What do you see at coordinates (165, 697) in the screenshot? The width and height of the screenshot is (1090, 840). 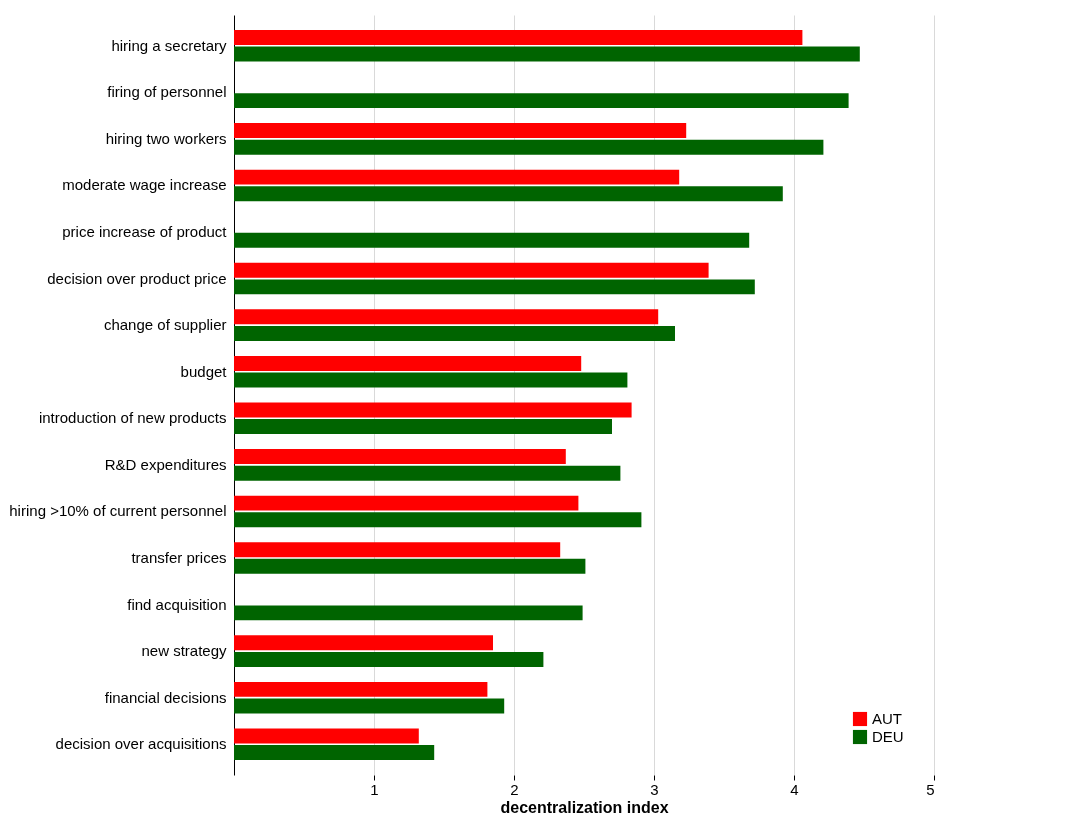 I see `y-tick-label: financial decisions` at bounding box center [165, 697].